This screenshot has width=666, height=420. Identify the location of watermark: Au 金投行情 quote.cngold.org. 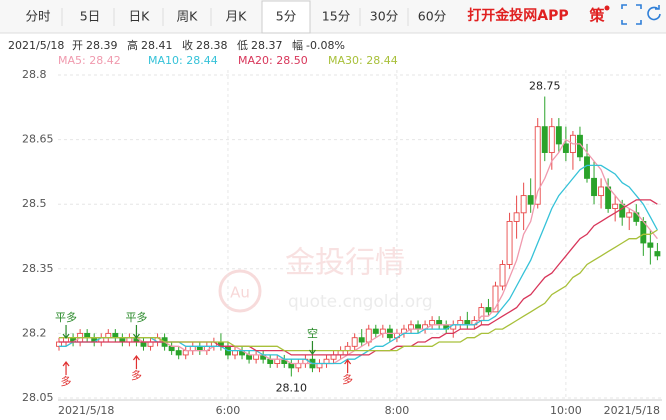
(325, 279).